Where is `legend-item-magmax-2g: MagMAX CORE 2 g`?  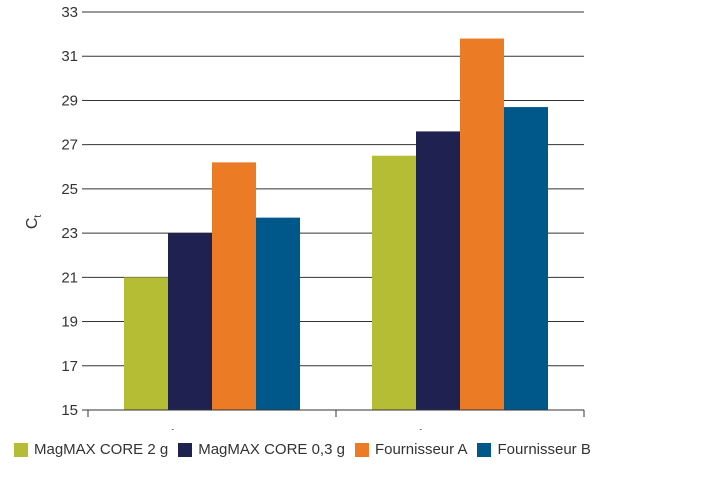 legend-item-magmax-2g: MagMAX CORE 2 g is located at coordinates (91, 449).